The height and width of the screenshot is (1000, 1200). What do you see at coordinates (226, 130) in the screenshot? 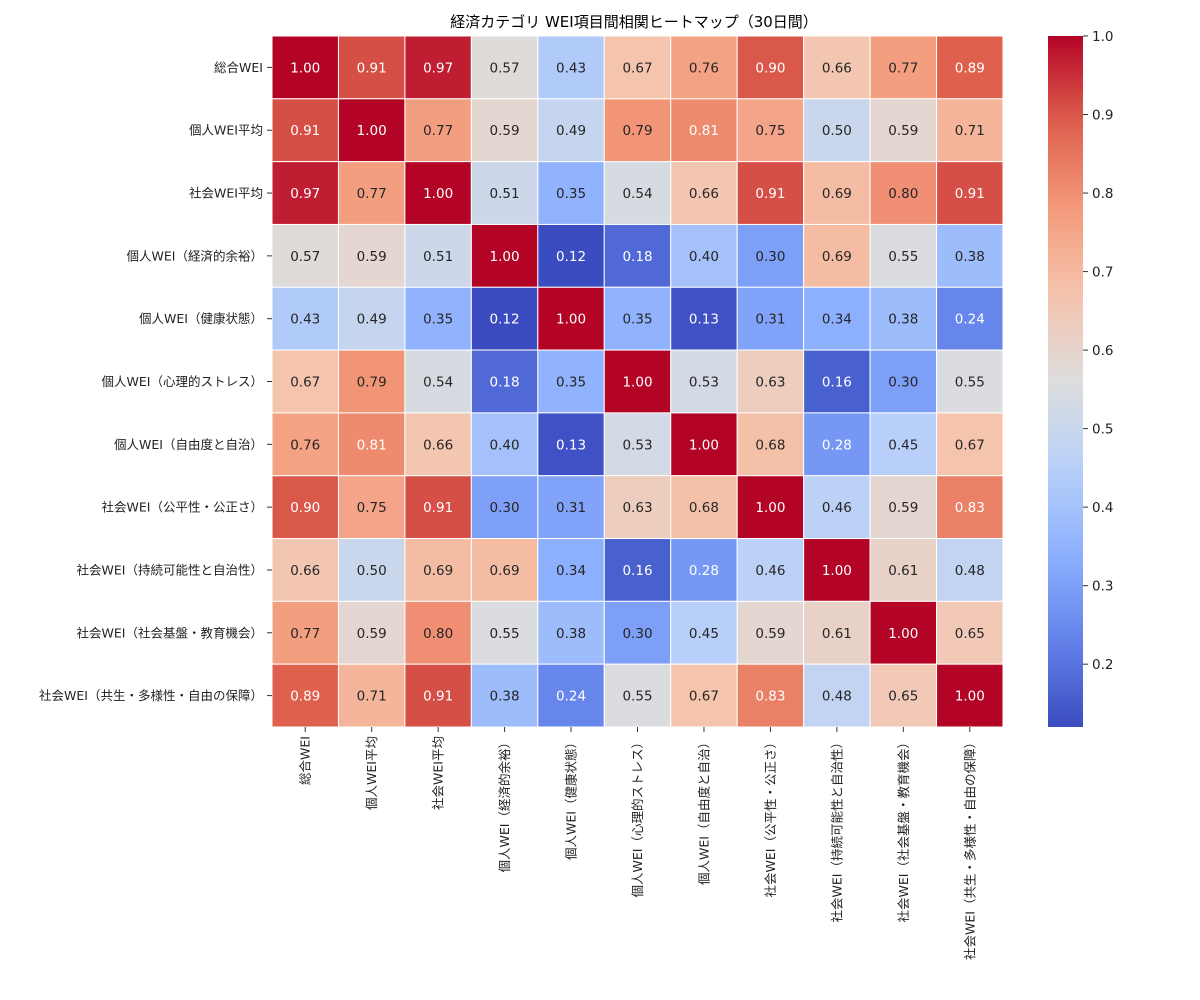
I see `y-tick-label: 個人WEI平均` at bounding box center [226, 130].